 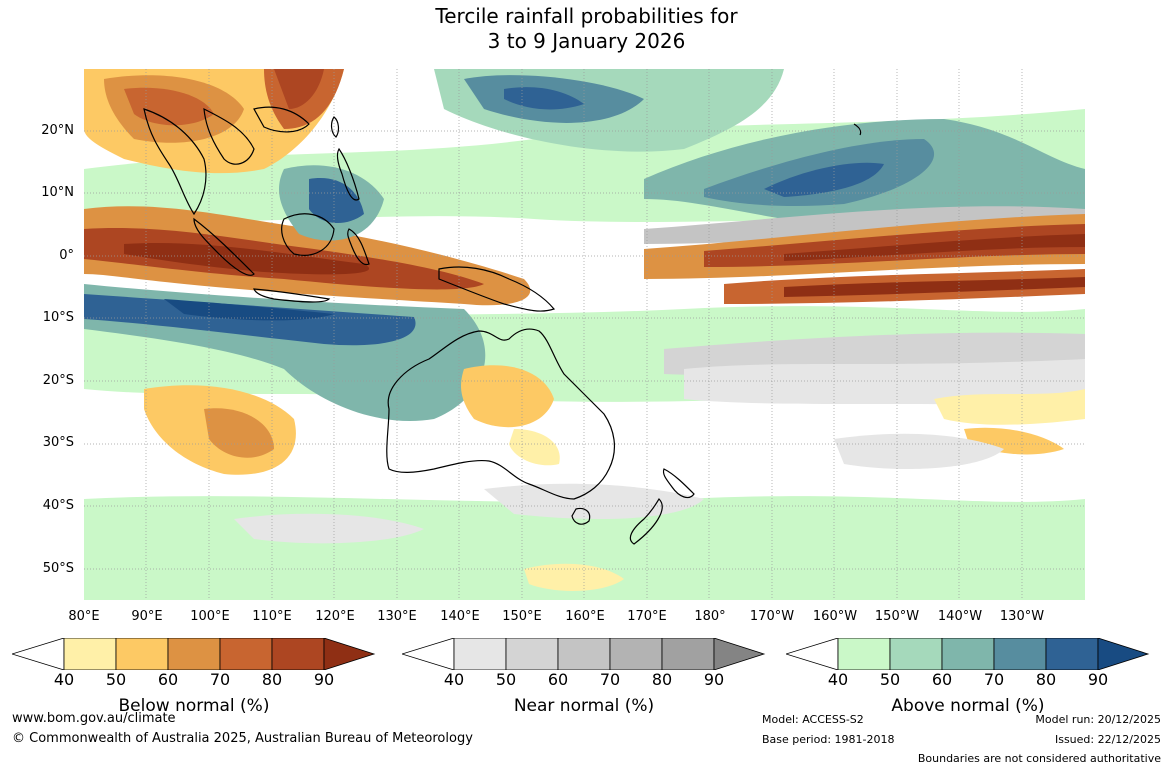 I want to click on lon-label-100e: 100°E, so click(x=210, y=616).